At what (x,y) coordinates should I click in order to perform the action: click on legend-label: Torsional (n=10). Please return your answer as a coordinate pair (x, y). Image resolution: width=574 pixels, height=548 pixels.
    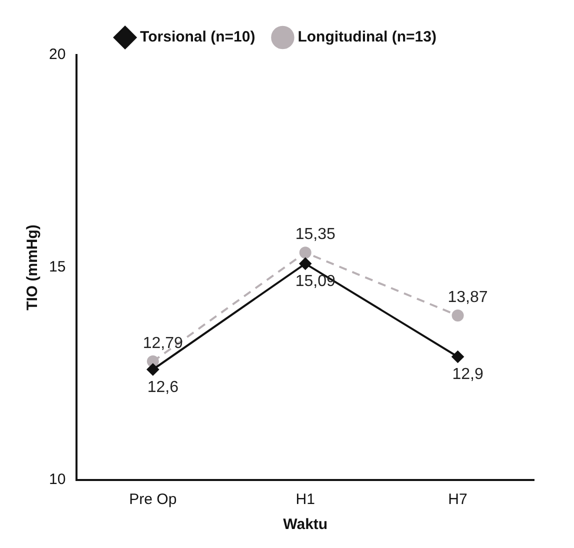
    Looking at the image, I should click on (198, 37).